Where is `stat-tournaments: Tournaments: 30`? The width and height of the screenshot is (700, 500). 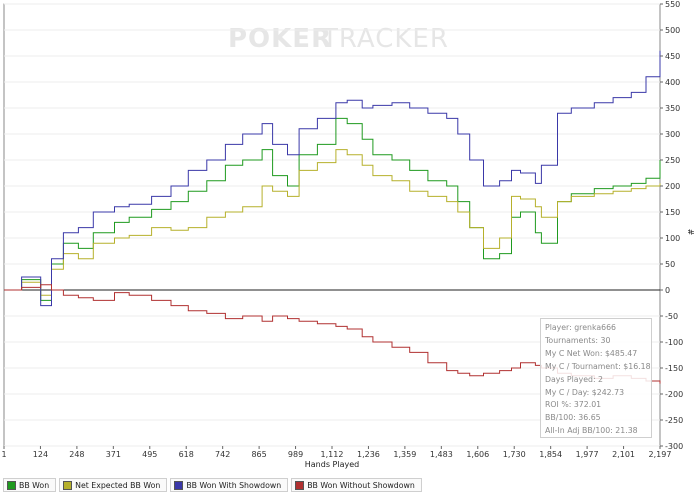 stat-tournaments: Tournaments: 30 is located at coordinates (578, 340).